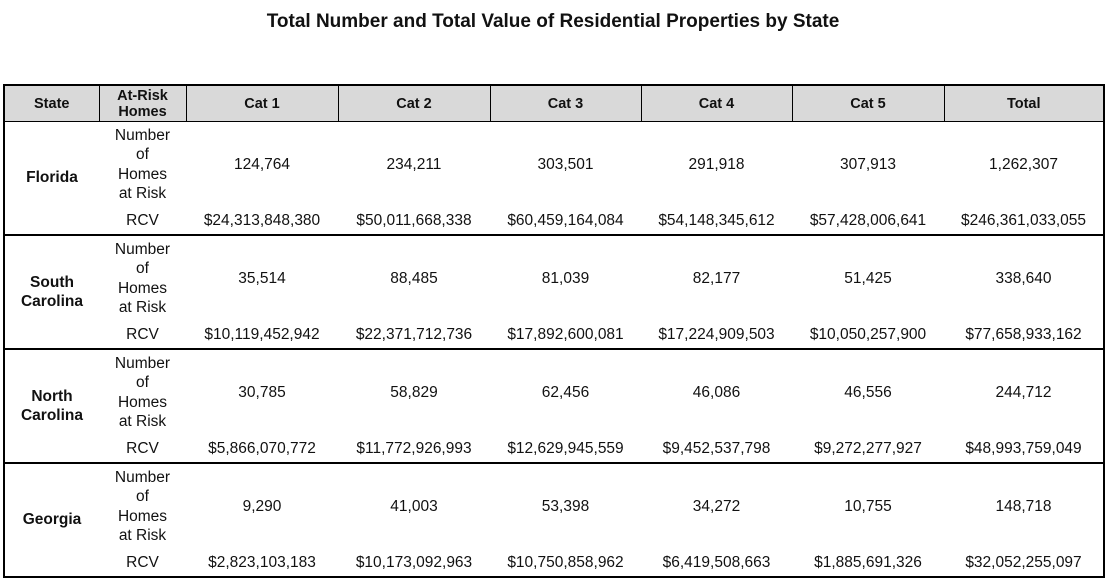  What do you see at coordinates (414, 278) in the screenshot?
I see `number-cell: 88,485` at bounding box center [414, 278].